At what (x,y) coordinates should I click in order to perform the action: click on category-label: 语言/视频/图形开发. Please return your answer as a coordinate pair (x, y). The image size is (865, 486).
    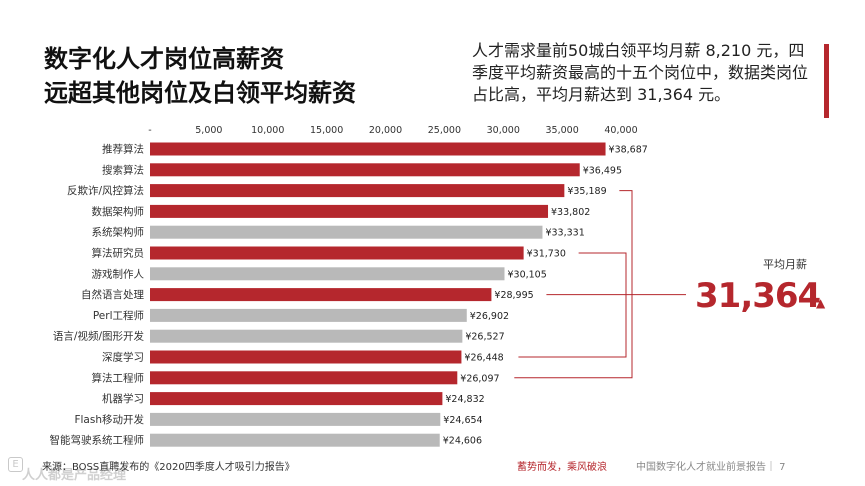
    Looking at the image, I should click on (99, 336).